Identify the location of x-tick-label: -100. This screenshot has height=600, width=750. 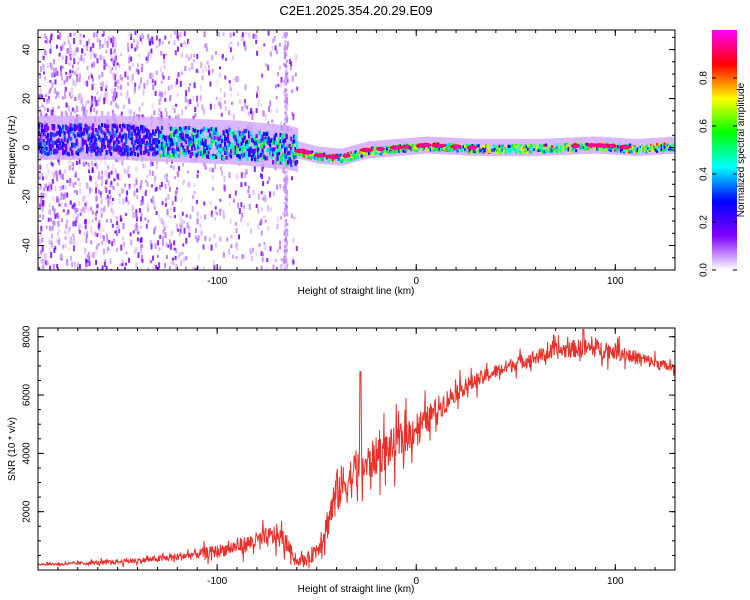
(217, 281).